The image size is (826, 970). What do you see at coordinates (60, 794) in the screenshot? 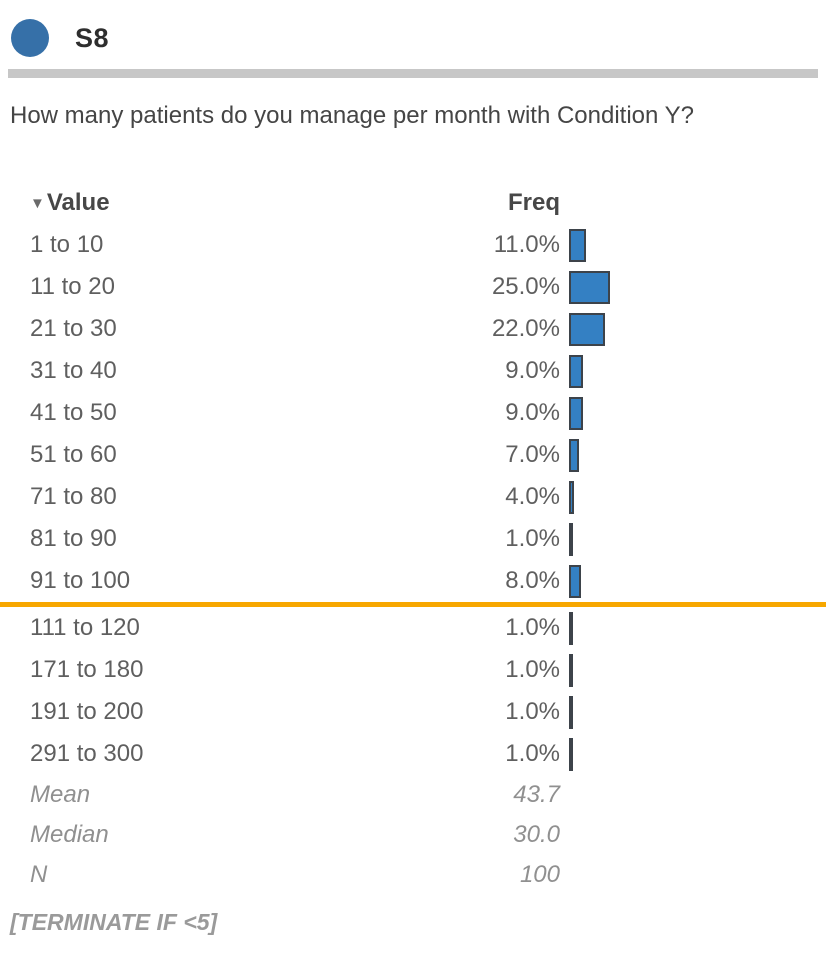
I see `stat-label: Mean` at bounding box center [60, 794].